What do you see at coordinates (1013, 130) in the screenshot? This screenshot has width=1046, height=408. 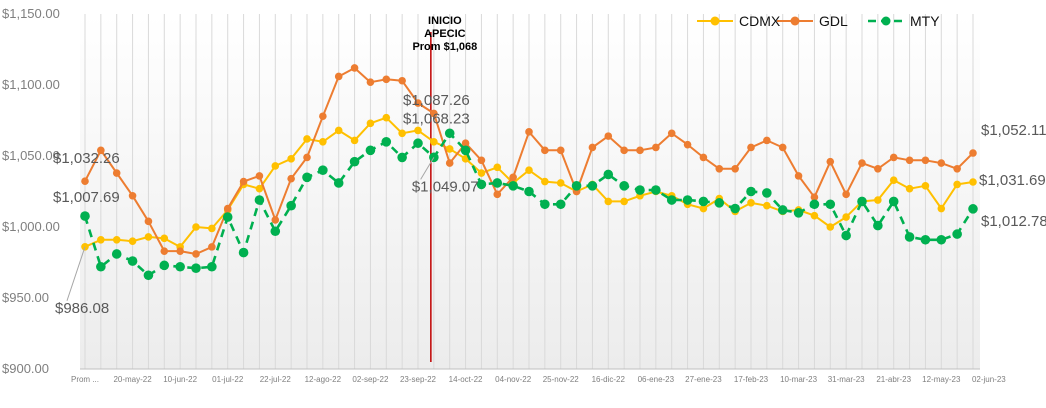 I see `data-label: $1,052.11` at bounding box center [1013, 130].